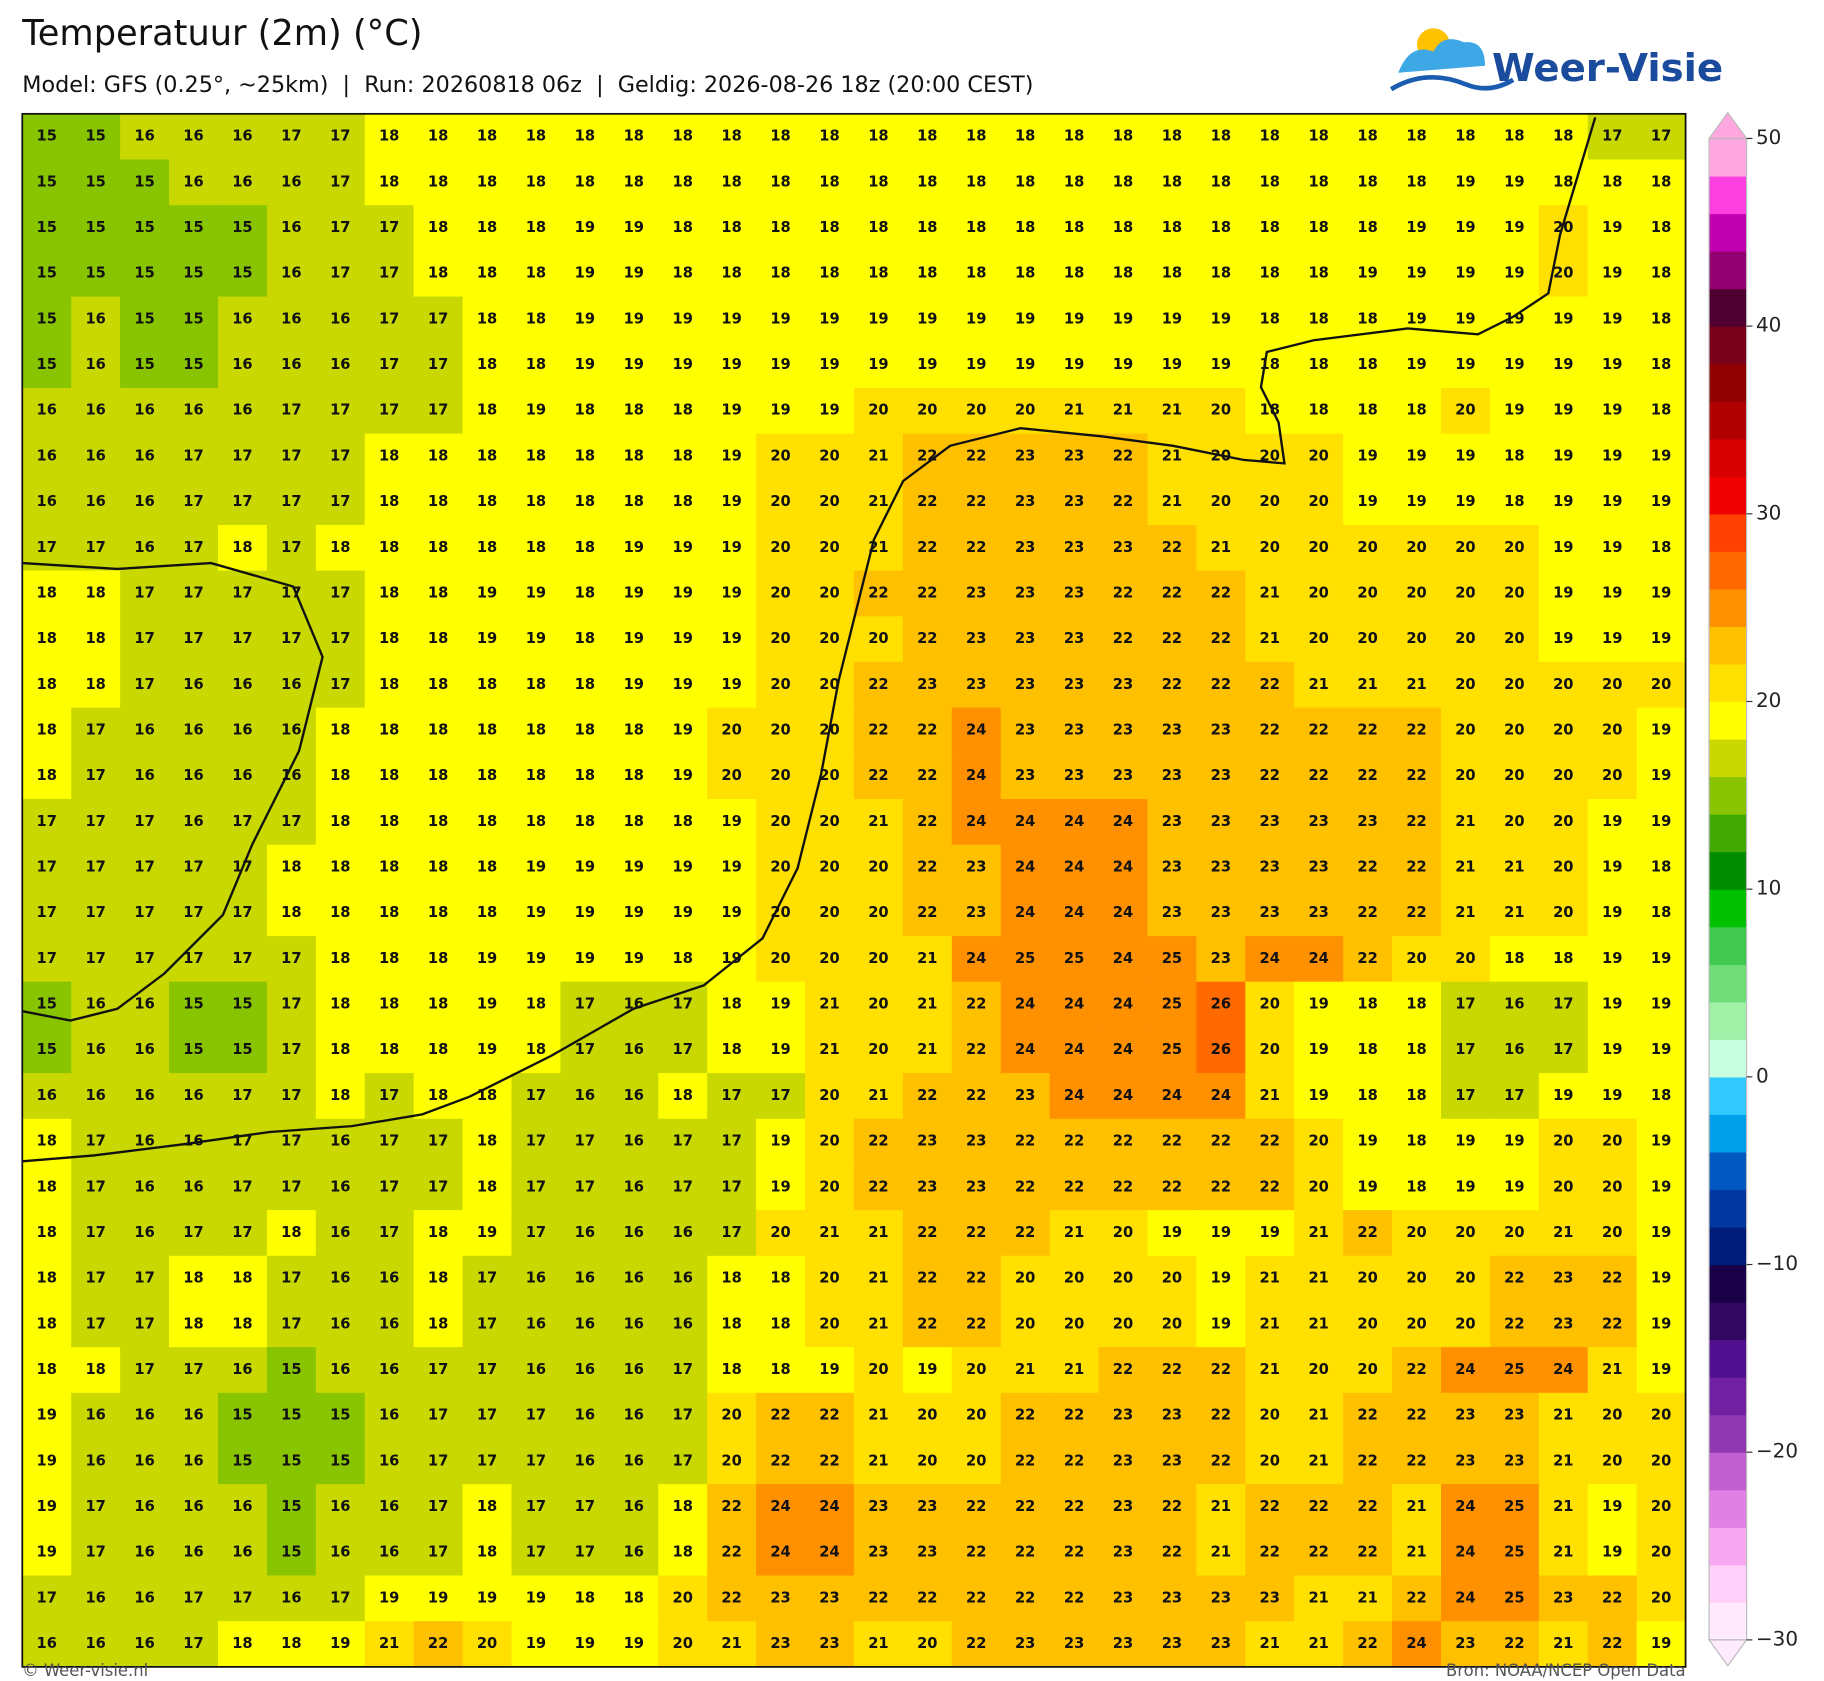  I want to click on coastline, so click(173, 791).